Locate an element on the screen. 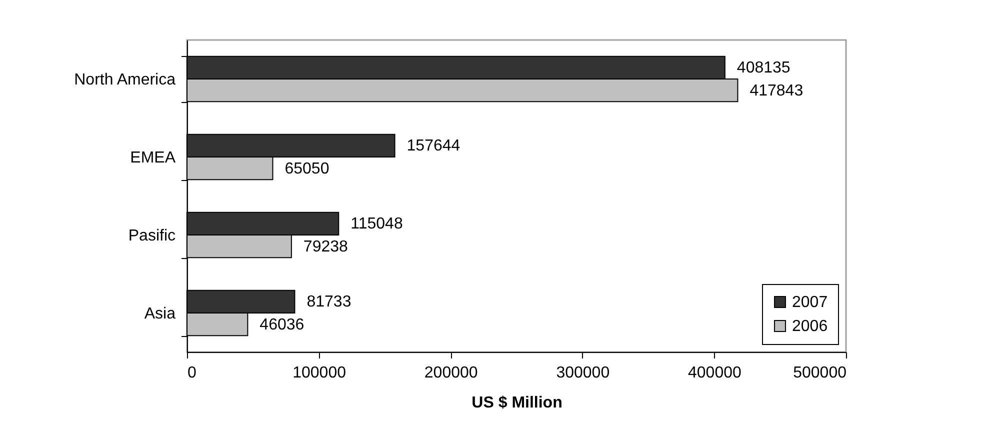  x-axis-title: US $ Million is located at coordinates (517, 403).